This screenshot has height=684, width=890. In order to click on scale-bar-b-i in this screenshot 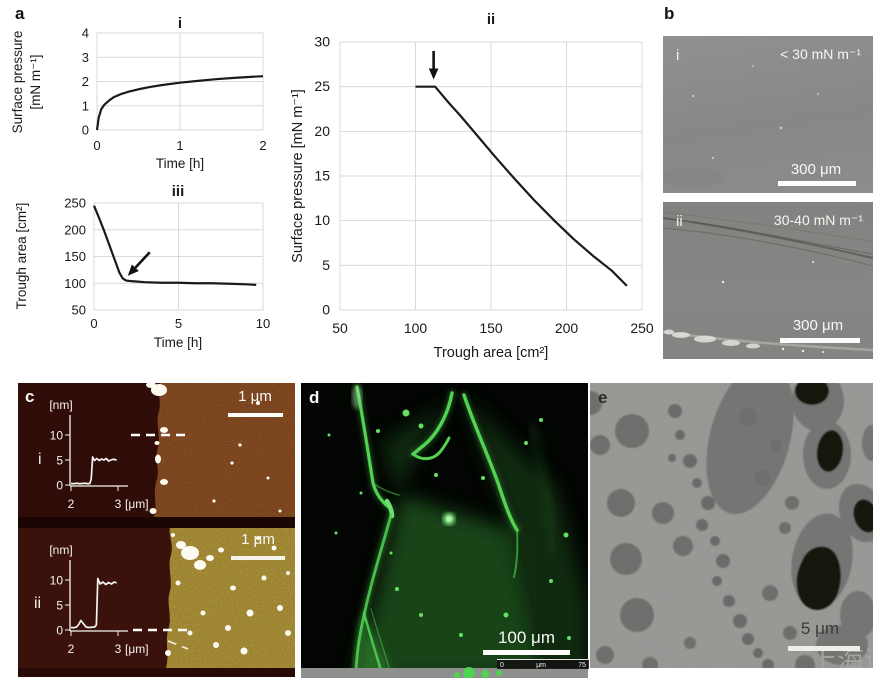, I will do `click(817, 183)`.